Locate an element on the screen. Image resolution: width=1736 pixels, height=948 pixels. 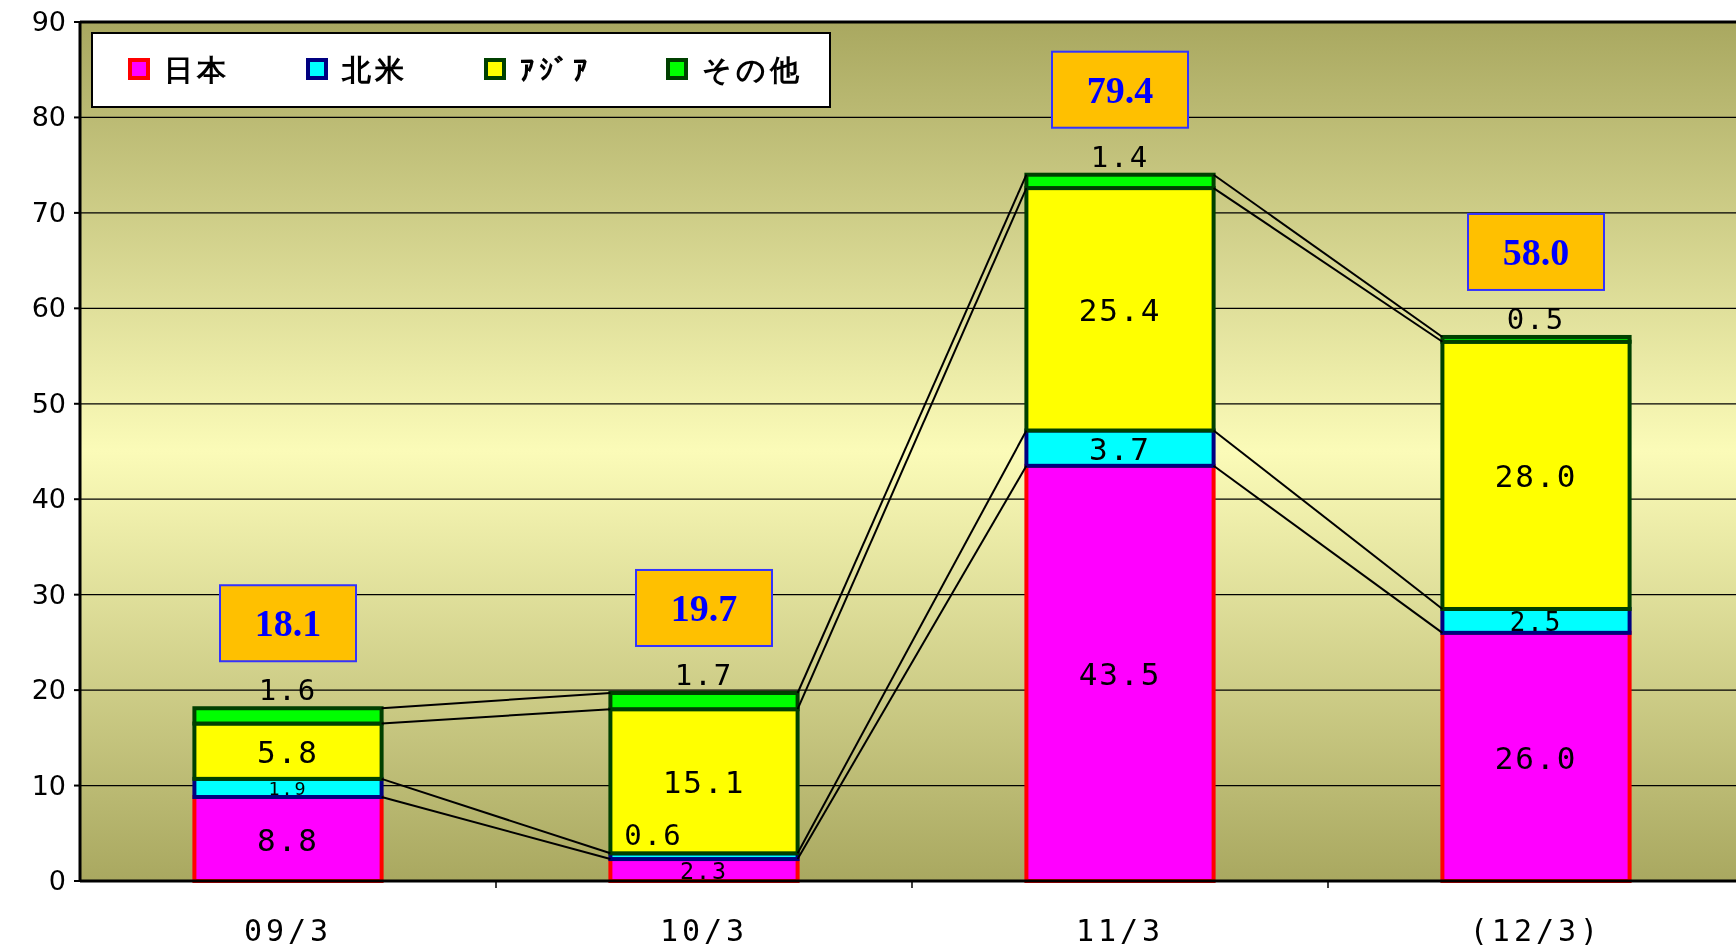
legend-label: その他 is located at coordinates (752, 70).